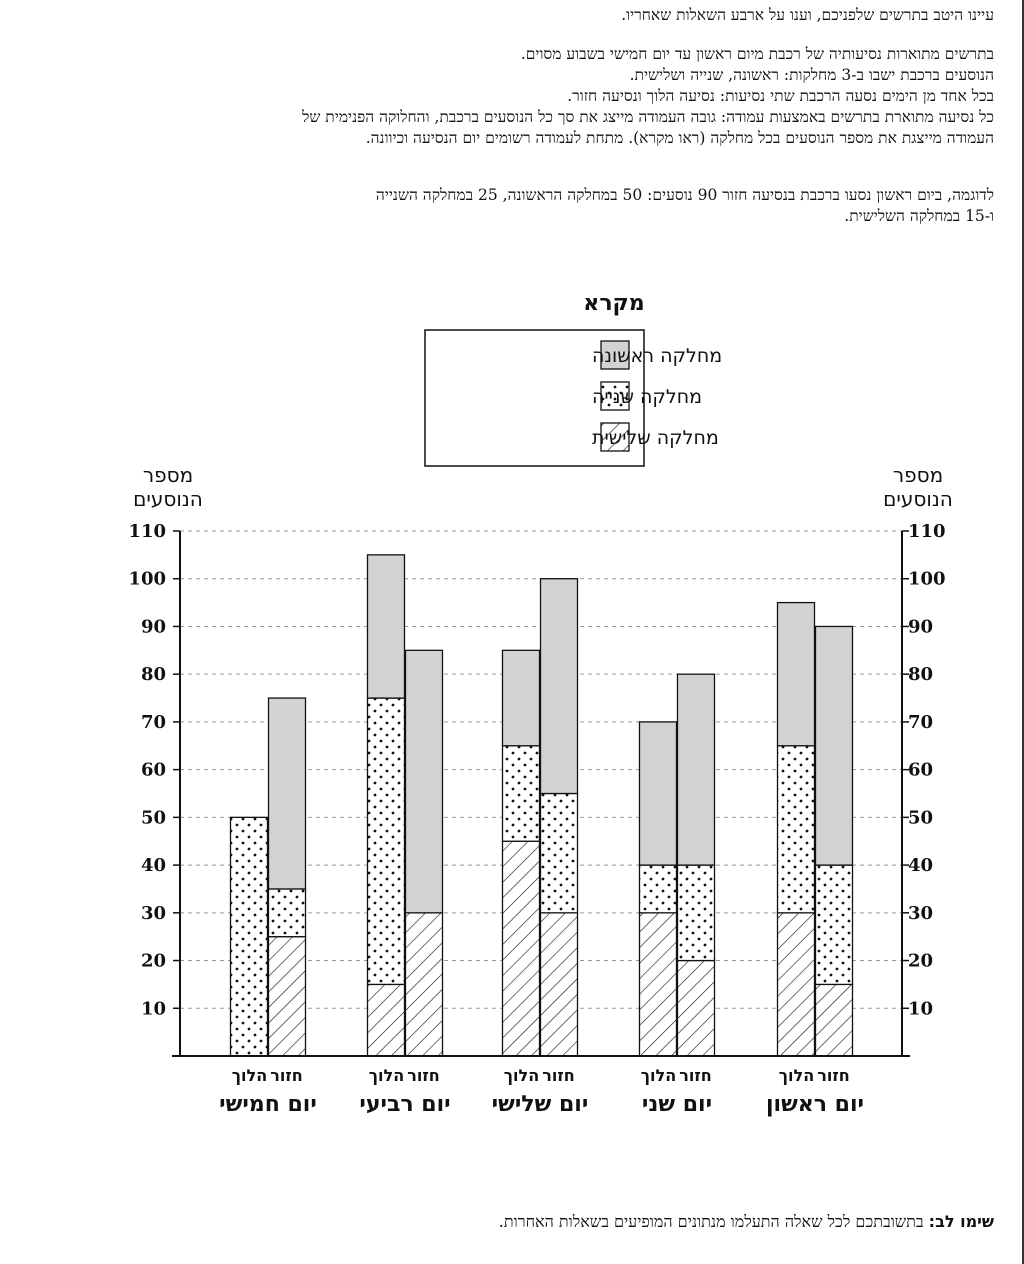 The image size is (1024, 1264). What do you see at coordinates (657, 356) in the screenshot?
I see `legend-label: מחלקה ראשונה` at bounding box center [657, 356].